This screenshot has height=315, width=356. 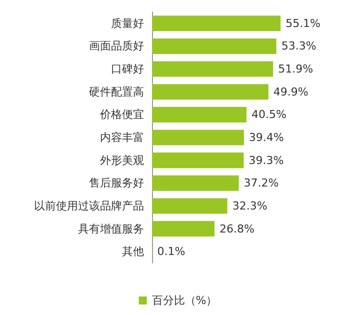 What do you see at coordinates (298, 46) in the screenshot?
I see `data-label: 53.3%` at bounding box center [298, 46].